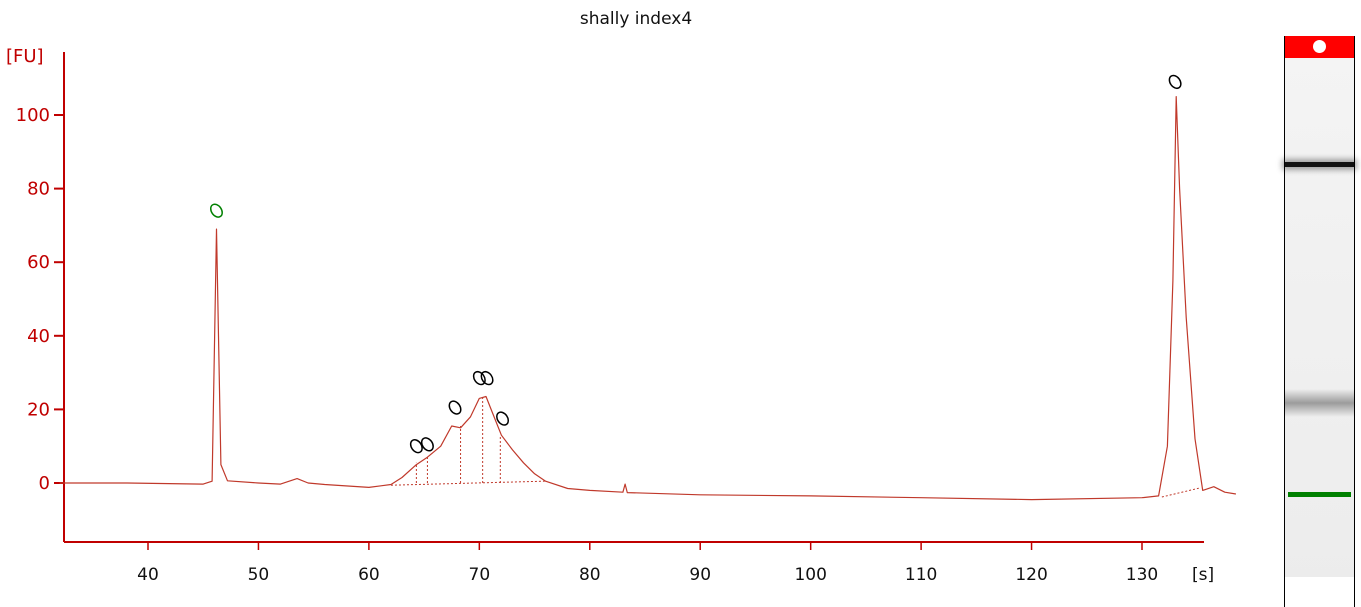 The height and width of the screenshot is (607, 1361). Describe the element at coordinates (700, 575) in the screenshot. I see `x-tick-label: 90` at that location.